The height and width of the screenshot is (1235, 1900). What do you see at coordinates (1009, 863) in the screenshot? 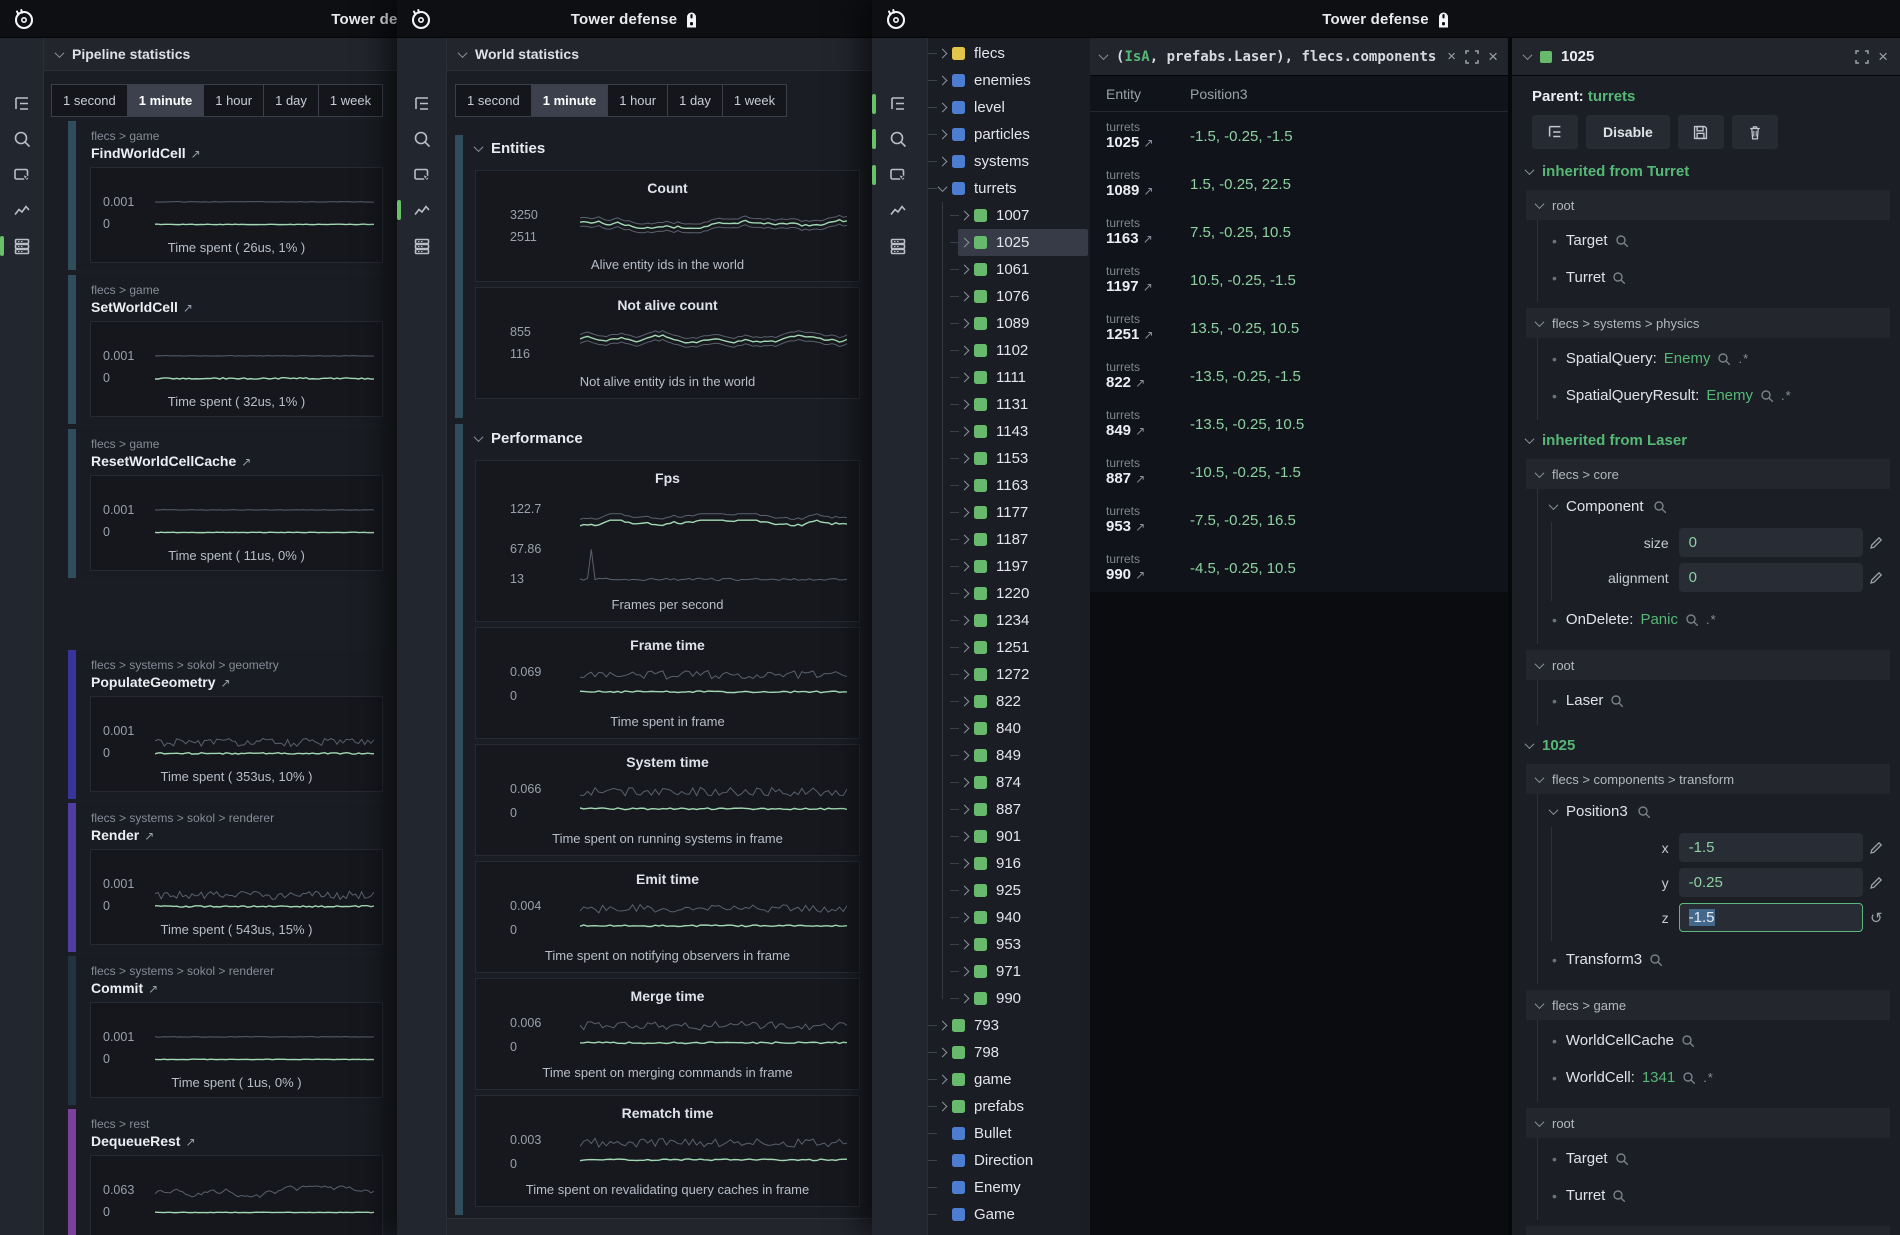
I see `tree-item-916: 916` at bounding box center [1009, 863].